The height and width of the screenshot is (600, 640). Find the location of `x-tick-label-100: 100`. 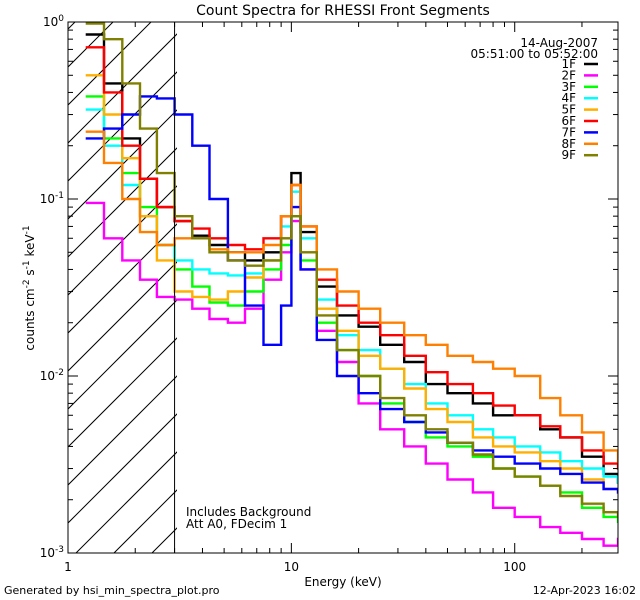

x-tick-label-100: 100 is located at coordinates (514, 567).